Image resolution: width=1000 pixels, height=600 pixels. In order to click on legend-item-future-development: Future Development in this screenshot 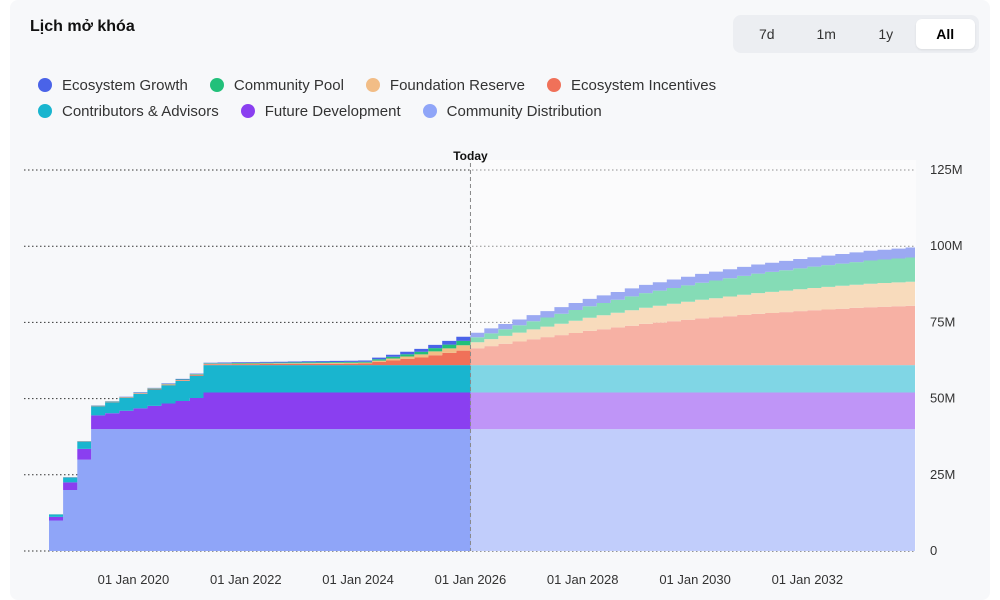, I will do `click(320, 111)`.